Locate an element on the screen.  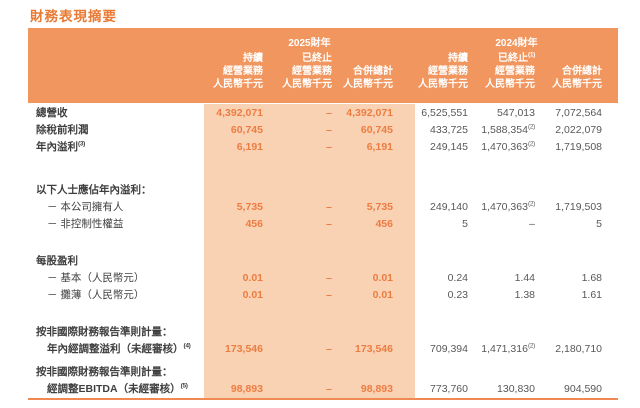
page-title: 財務表現摘要 is located at coordinates (73, 16).